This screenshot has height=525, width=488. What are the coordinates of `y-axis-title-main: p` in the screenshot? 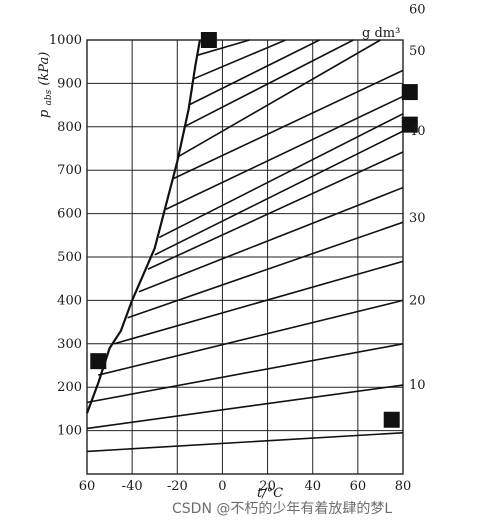 It's located at (44, 113).